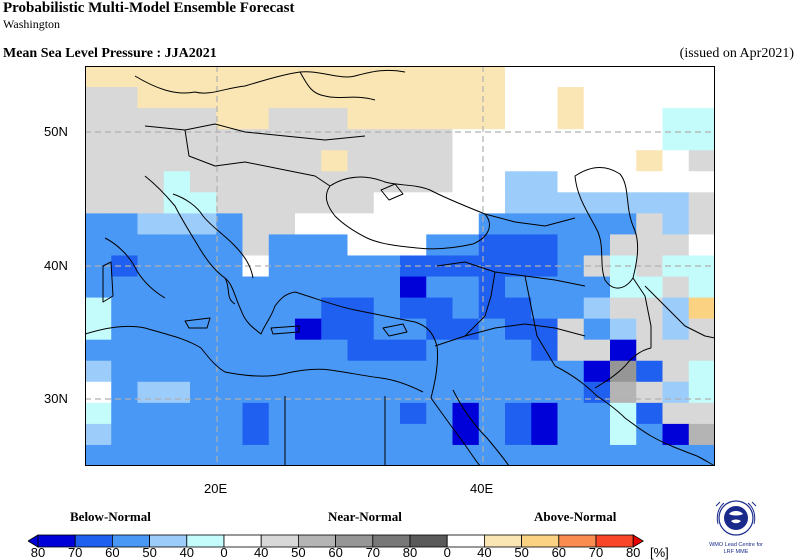  What do you see at coordinates (575, 516) in the screenshot?
I see `category-above-normal: Above-Normal` at bounding box center [575, 516].